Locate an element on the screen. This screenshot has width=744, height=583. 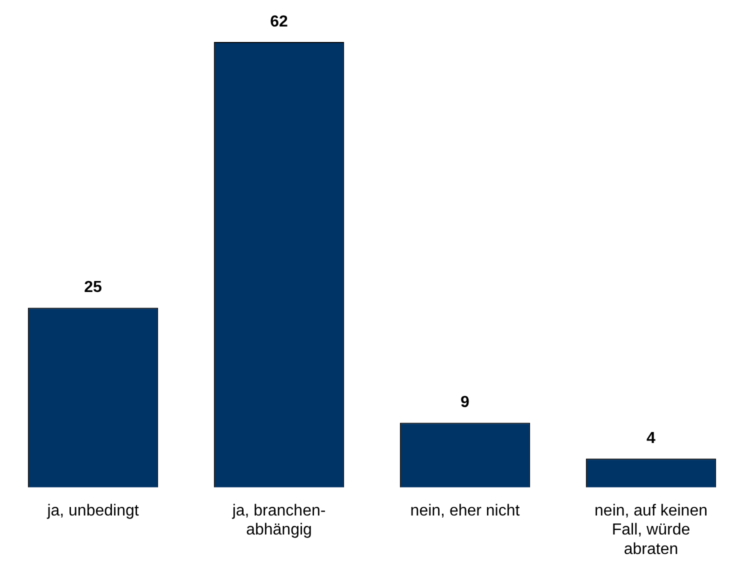
x-tick-label: nein, eher nicht is located at coordinates (465, 511).